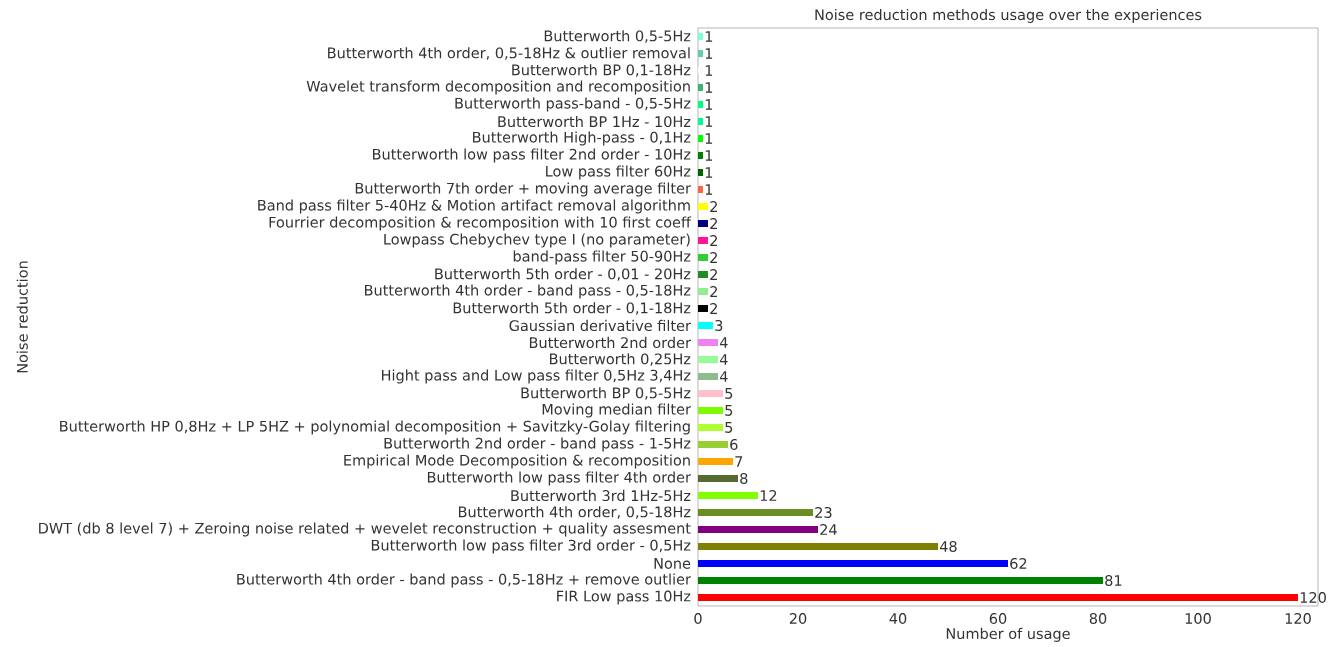 Image resolution: width=1344 pixels, height=647 pixels. What do you see at coordinates (537, 240) in the screenshot?
I see `y-tick-label: Lowpass Chebychev type I (no parameter)` at bounding box center [537, 240].